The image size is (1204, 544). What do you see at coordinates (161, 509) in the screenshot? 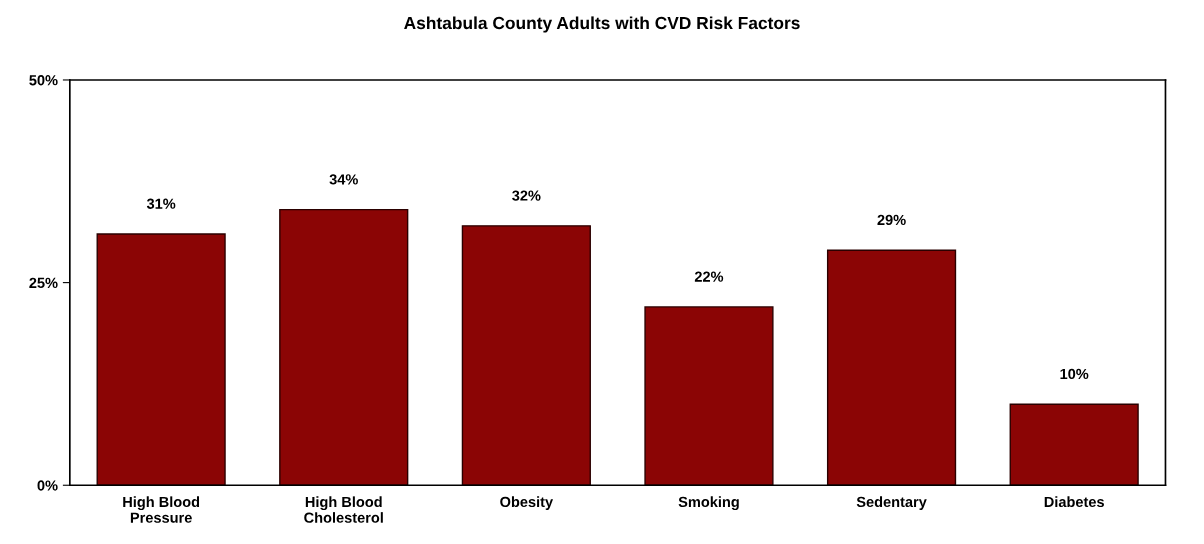
I see `x-tick-label: High Blood Pressure` at bounding box center [161, 509].